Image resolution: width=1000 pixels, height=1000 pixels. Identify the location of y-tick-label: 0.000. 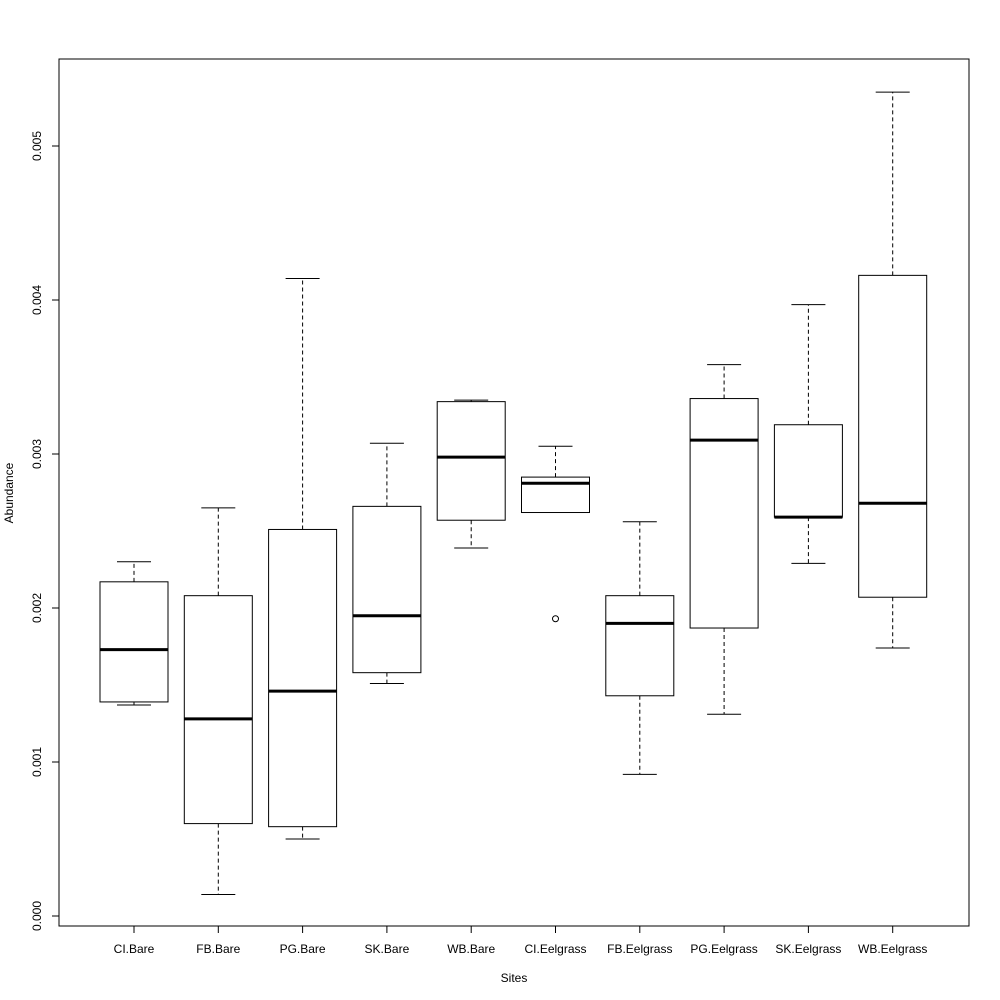
(37, 916).